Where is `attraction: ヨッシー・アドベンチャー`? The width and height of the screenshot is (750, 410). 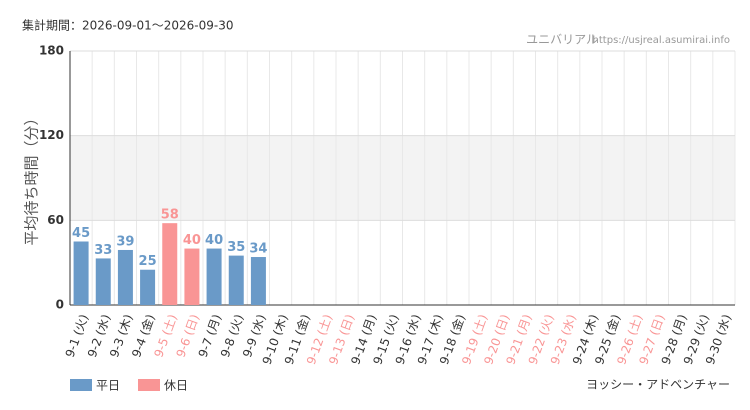
attraction: ヨッシー・アドベンチャー is located at coordinates (658, 385).